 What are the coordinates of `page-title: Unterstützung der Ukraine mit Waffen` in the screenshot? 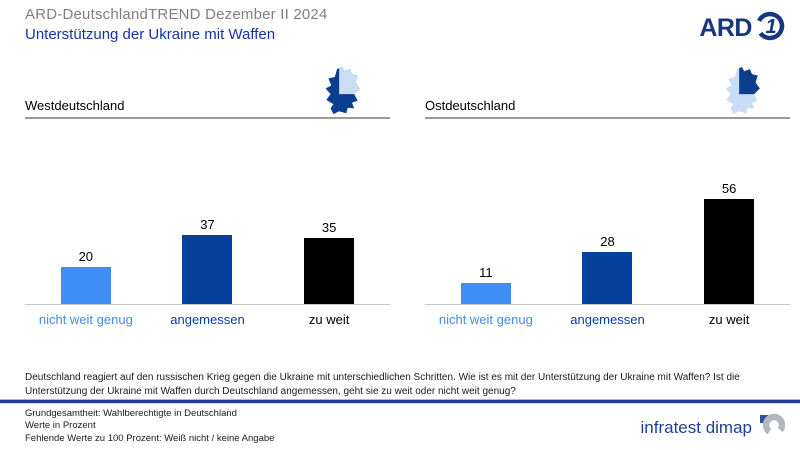 It's located at (150, 34).